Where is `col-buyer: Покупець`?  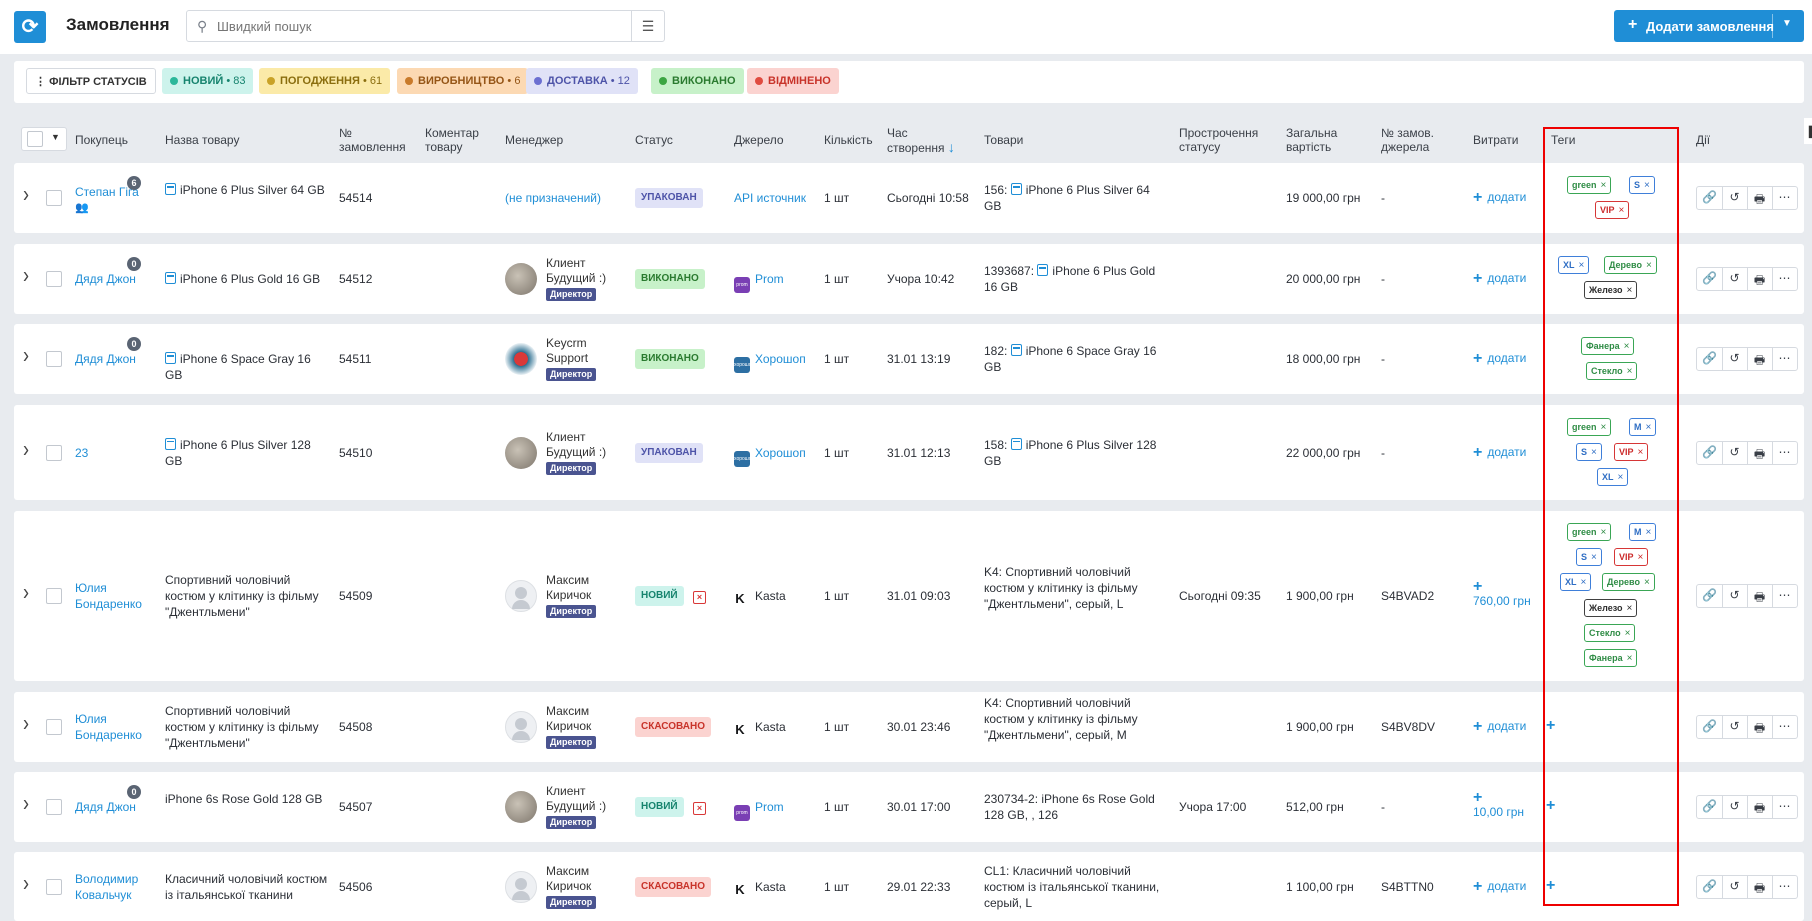 col-buyer: Покупець is located at coordinates (101, 140).